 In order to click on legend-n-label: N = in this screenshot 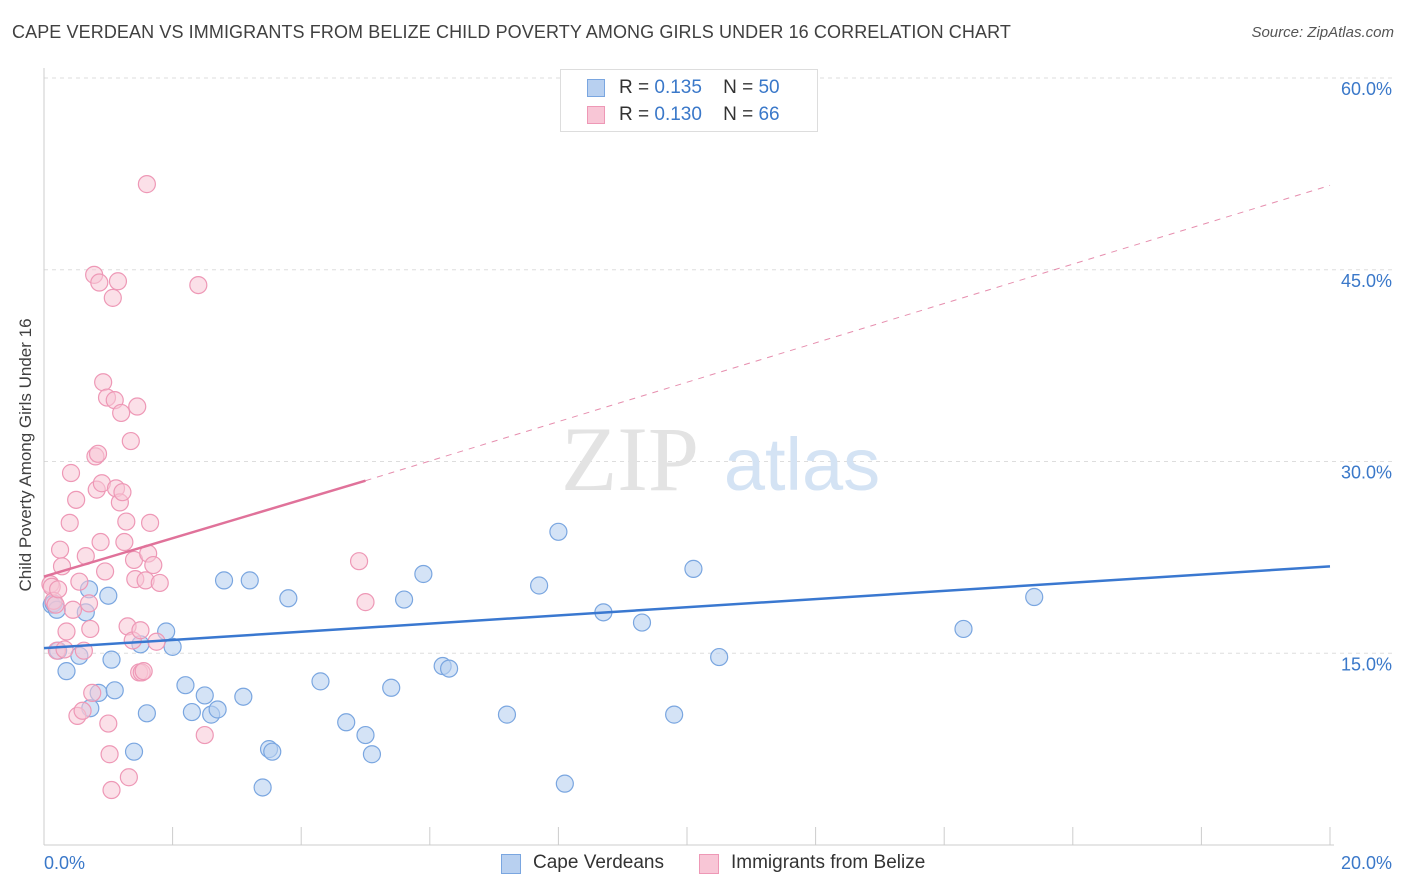, I will do `click(738, 87)`.